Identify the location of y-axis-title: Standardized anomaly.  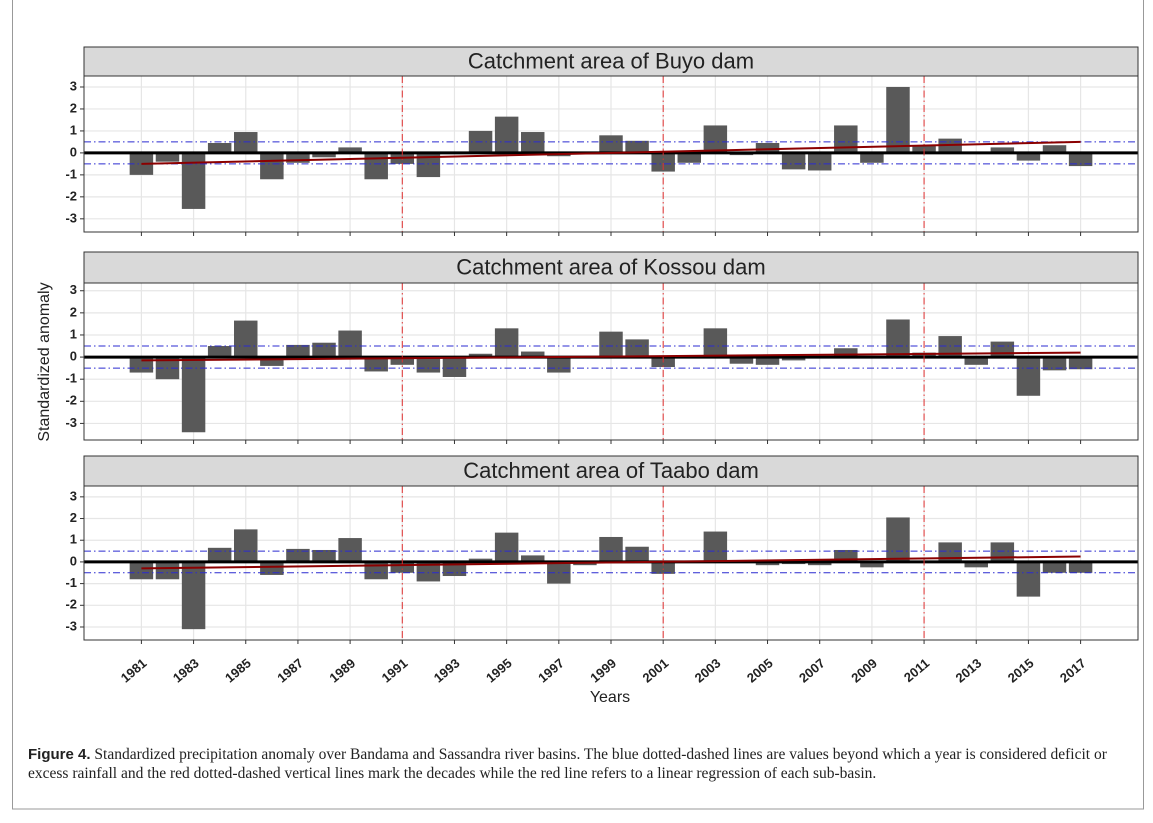
(44, 361).